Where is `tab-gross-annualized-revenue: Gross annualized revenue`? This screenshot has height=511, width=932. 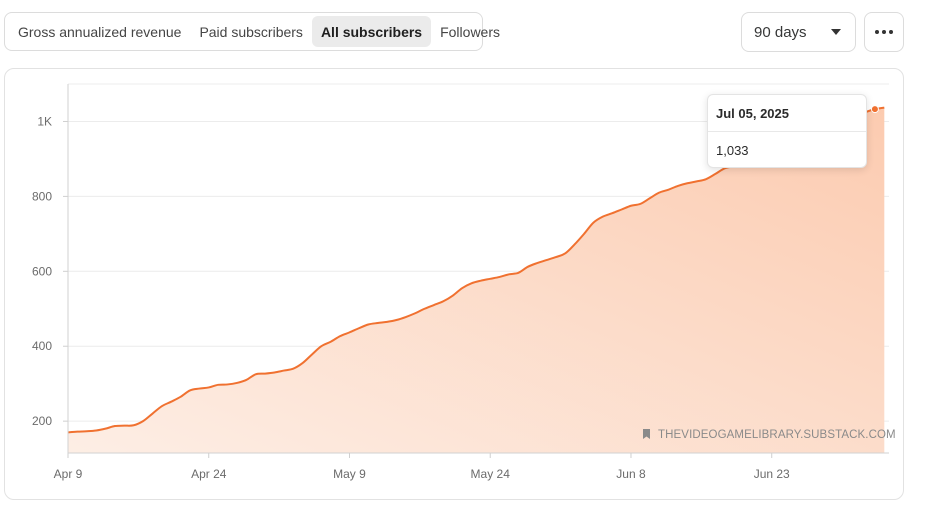 tab-gross-annualized-revenue: Gross annualized revenue is located at coordinates (100, 31).